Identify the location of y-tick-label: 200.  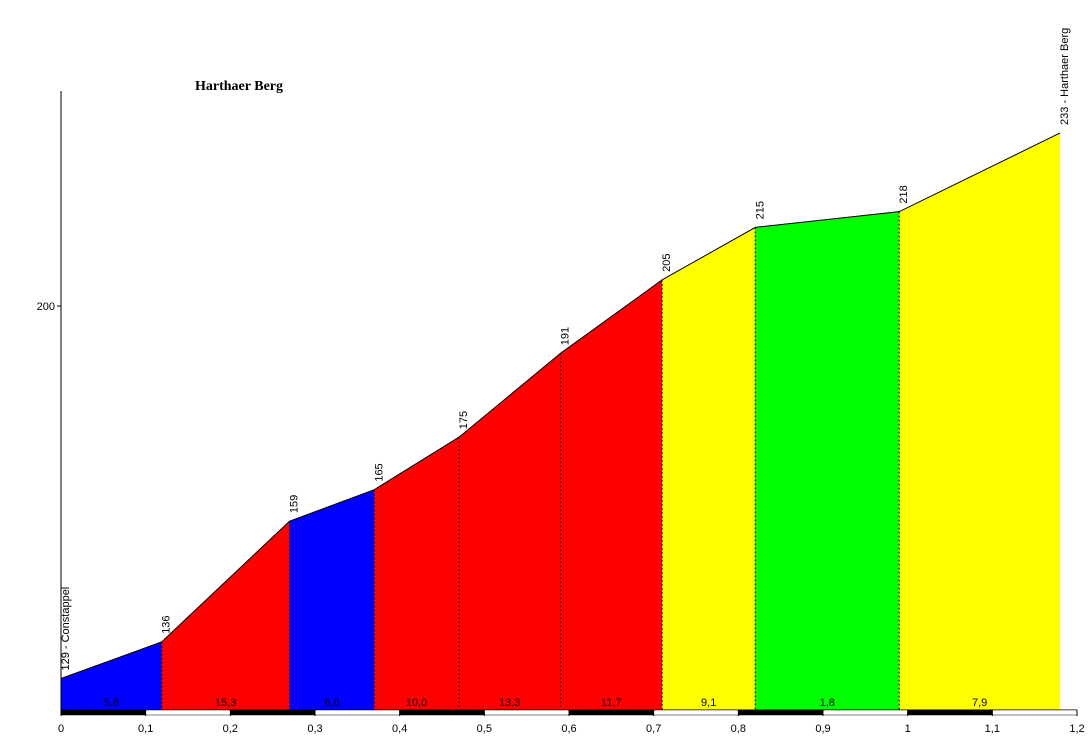
(46, 307).